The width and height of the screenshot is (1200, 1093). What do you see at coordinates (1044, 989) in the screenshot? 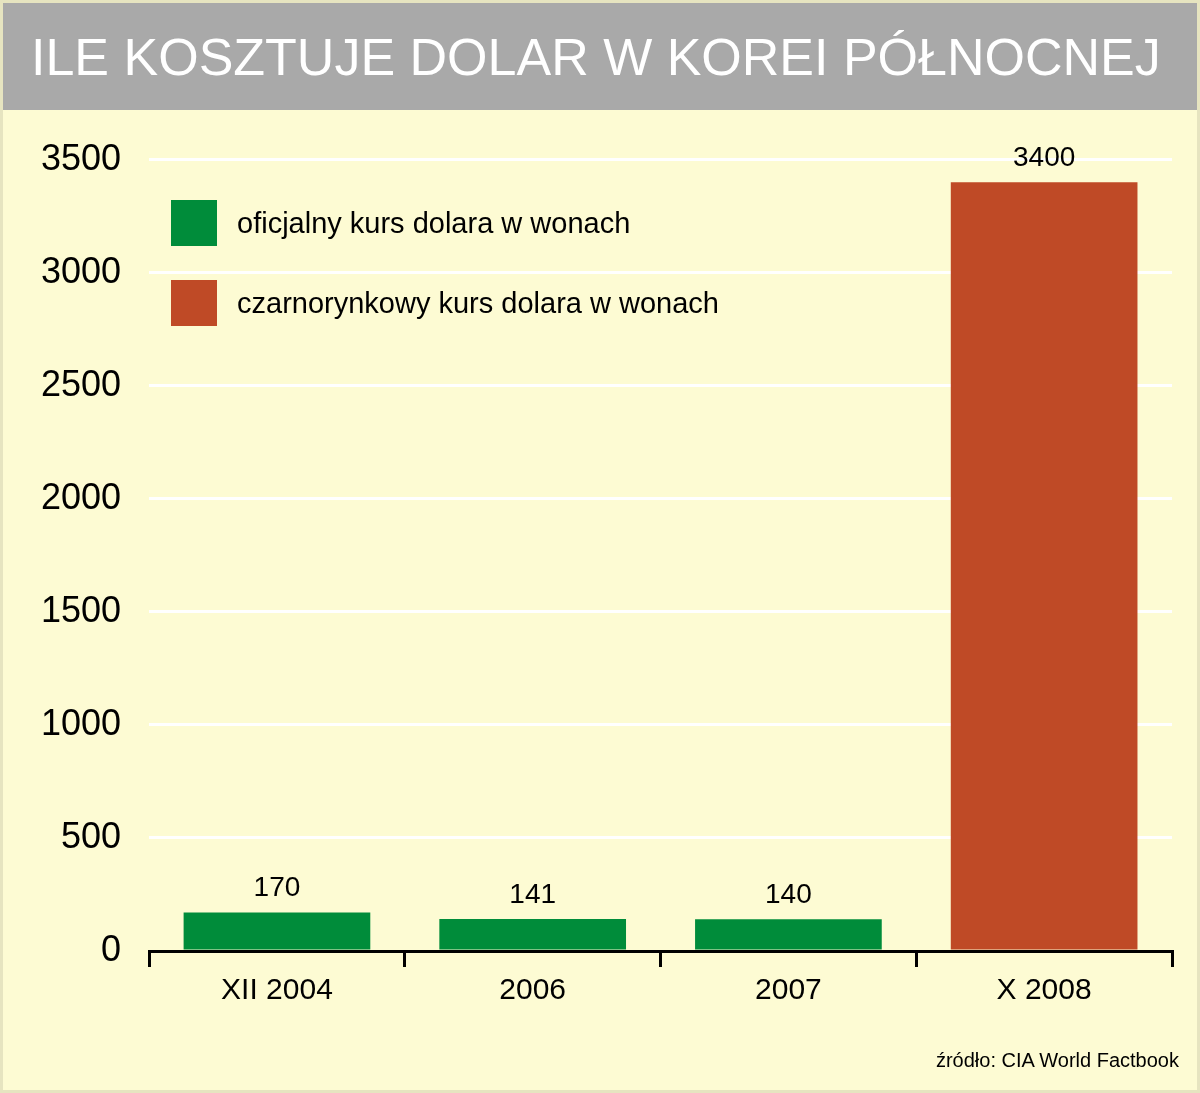
I see `x-tick-label: X 2008` at bounding box center [1044, 989].